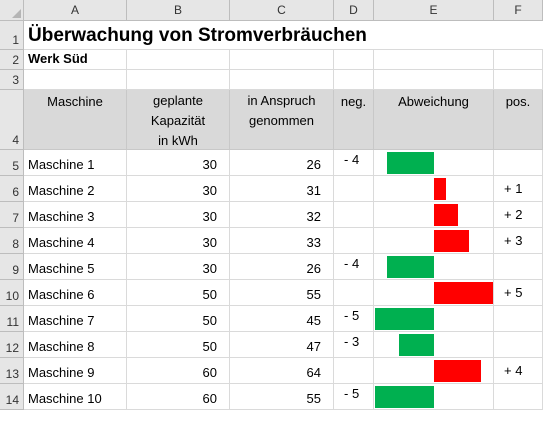 The image size is (543, 424). Describe the element at coordinates (518, 60) in the screenshot. I see `cell-f2` at that location.